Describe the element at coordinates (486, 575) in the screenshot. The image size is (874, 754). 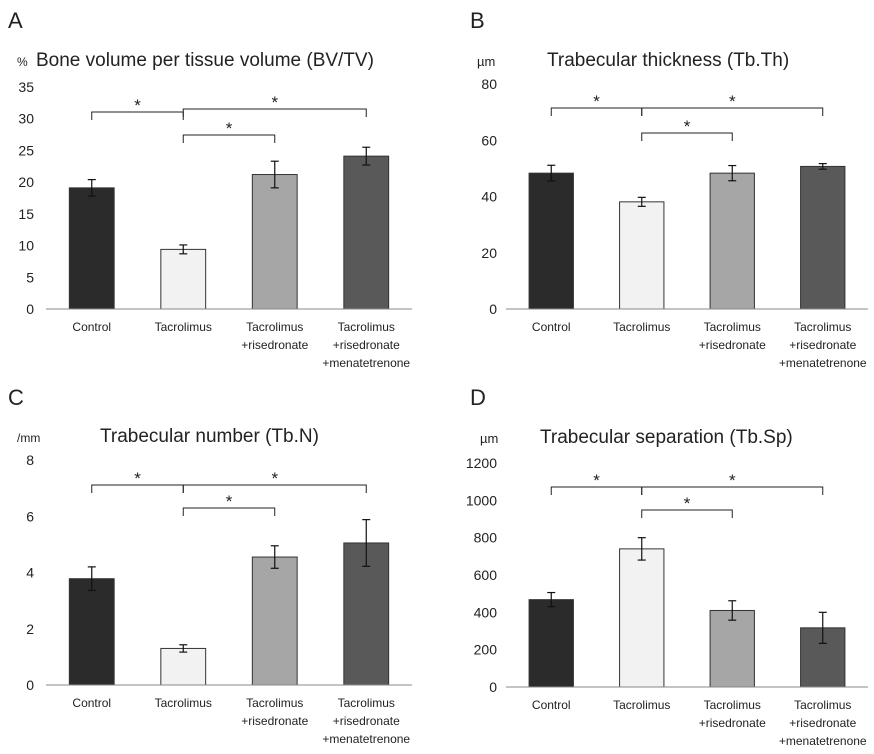
I see `y-tick-label: 600` at that location.